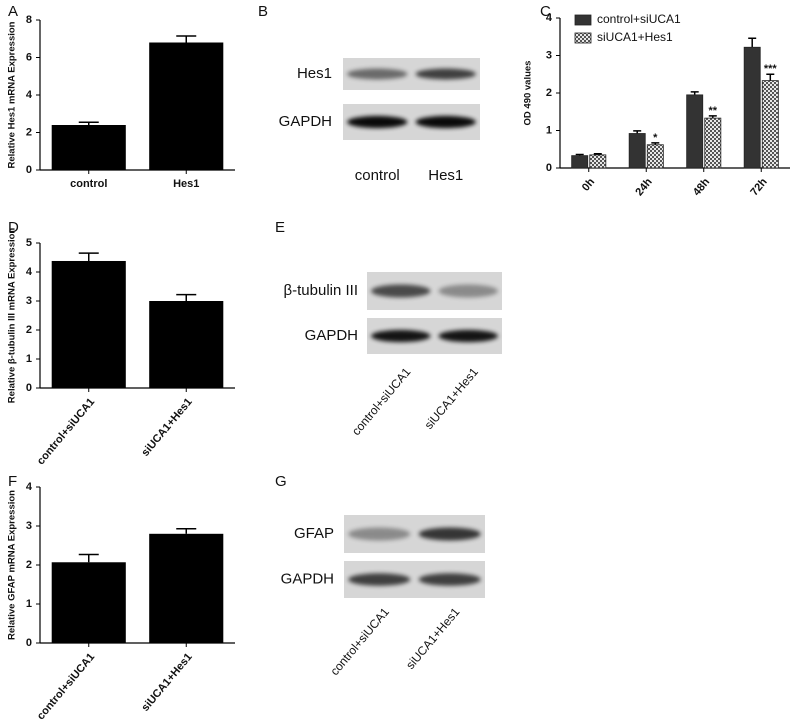 This screenshot has width=800, height=727. What do you see at coordinates (88, 184) in the screenshot?
I see `x-tick-label: control` at bounding box center [88, 184].